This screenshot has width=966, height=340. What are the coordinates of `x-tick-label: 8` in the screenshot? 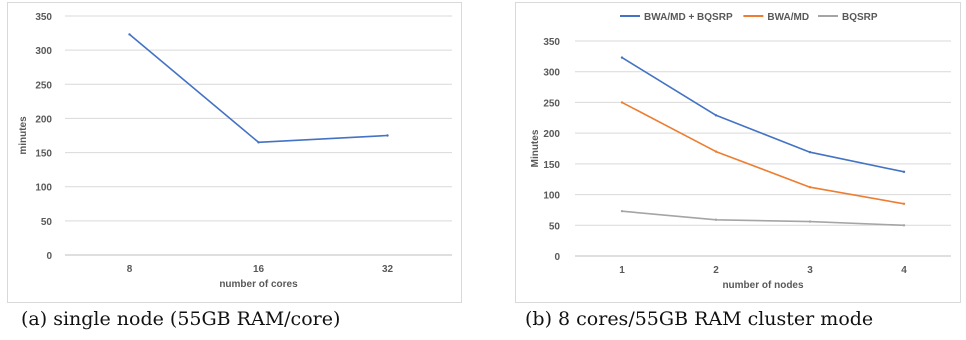 It's located at (130, 269).